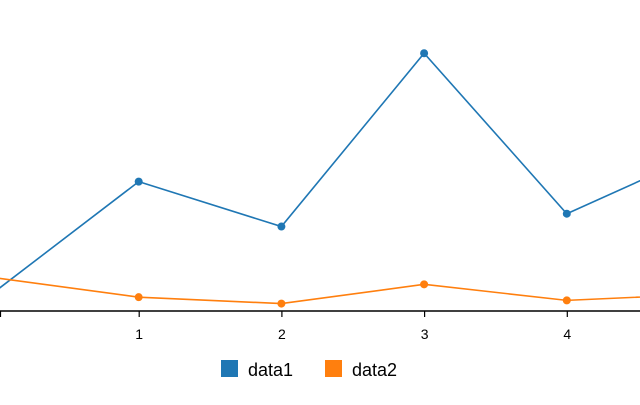  I want to click on legend-label-data2: data2, so click(374, 370).